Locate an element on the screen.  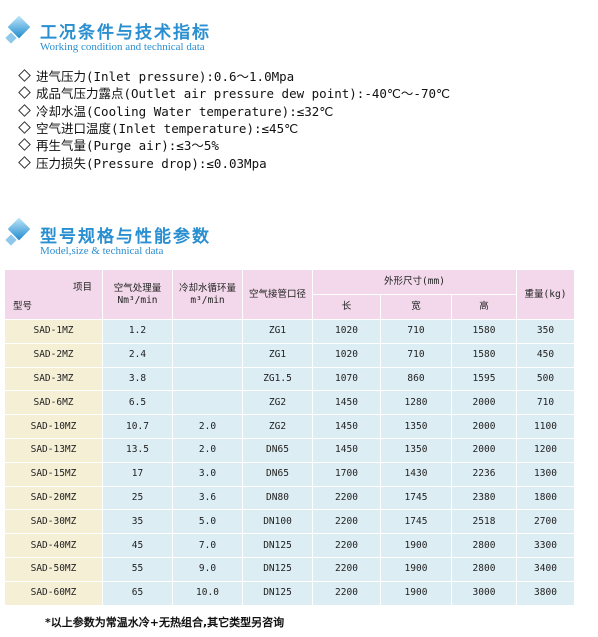
cell-text: 35 is located at coordinates (137, 521).